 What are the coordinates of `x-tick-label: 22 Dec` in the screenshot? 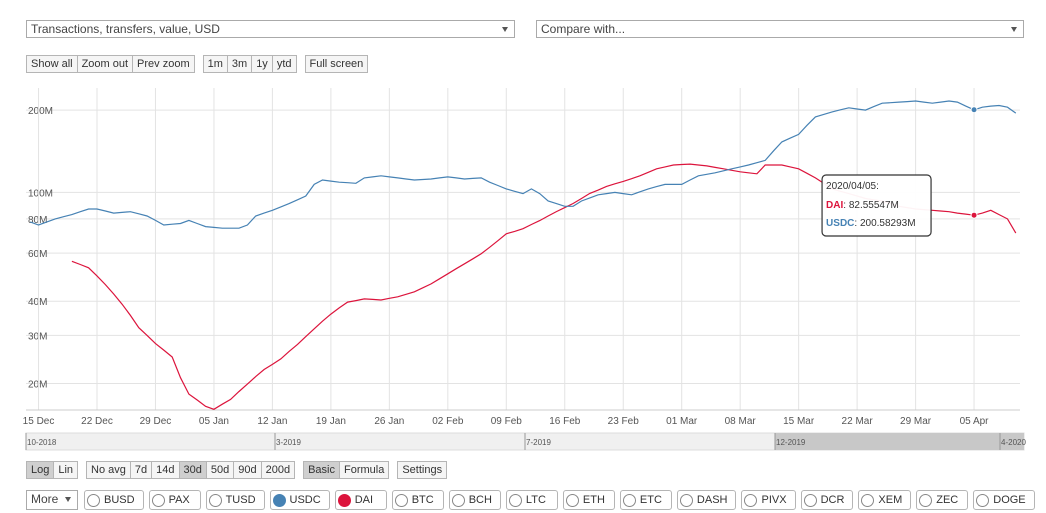 It's located at (97, 421).